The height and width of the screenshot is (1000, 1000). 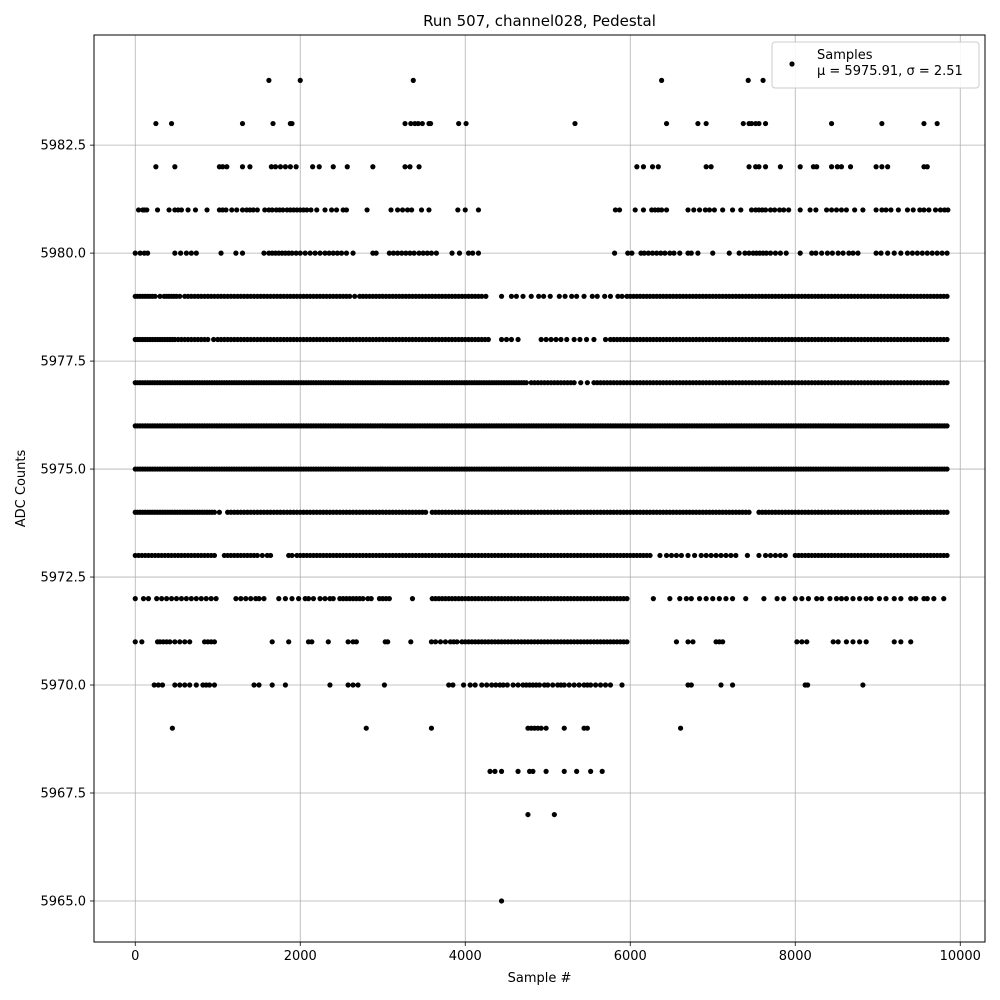 What do you see at coordinates (556, 953) in the screenshot?
I see `x-axis-ticks: 0 2000 4000 6000 8000 10000` at bounding box center [556, 953].